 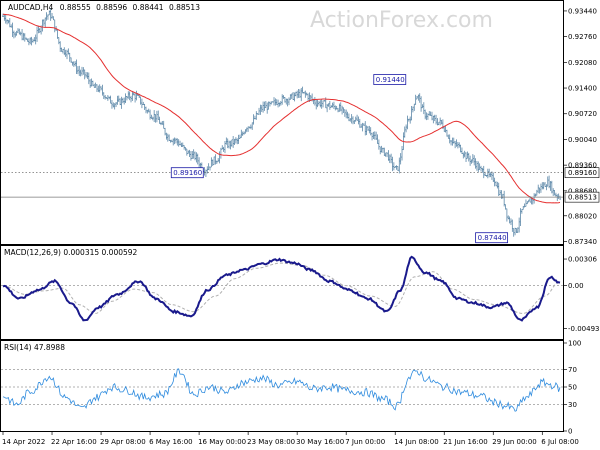 What do you see at coordinates (74, 442) in the screenshot?
I see `x-tick-label: 22 Apr 16:00` at bounding box center [74, 442].